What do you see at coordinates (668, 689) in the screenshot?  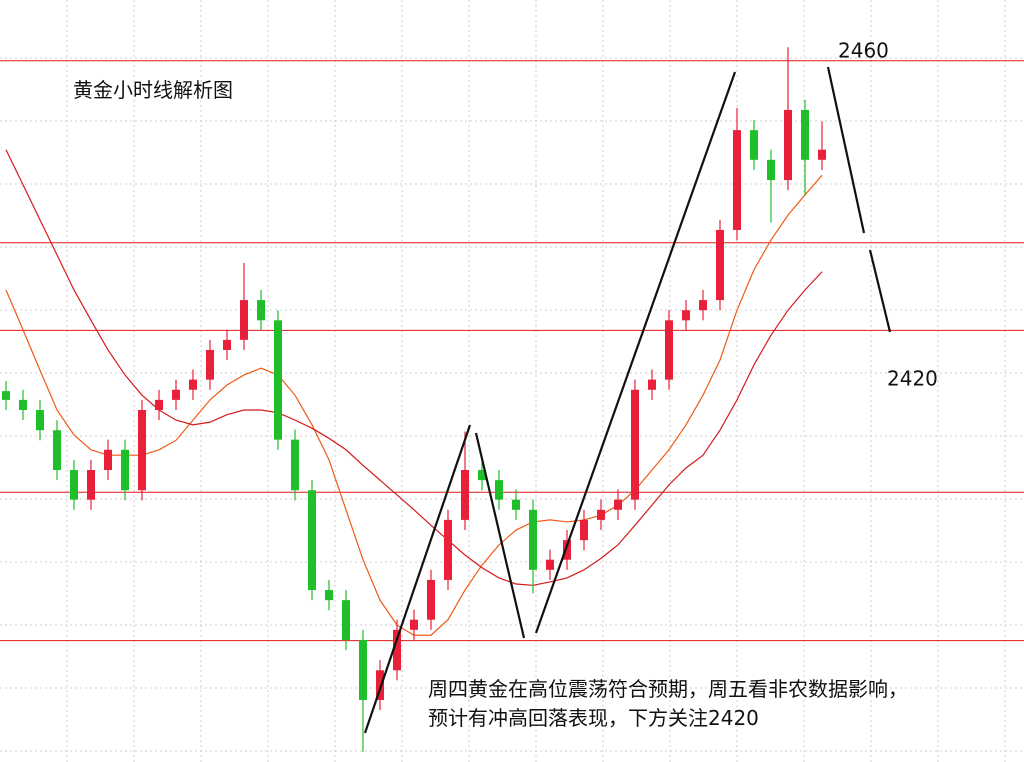 I see `note-line: 周四黄金在高位震荡符合预期，周五看非农数据影响，` at bounding box center [668, 689].